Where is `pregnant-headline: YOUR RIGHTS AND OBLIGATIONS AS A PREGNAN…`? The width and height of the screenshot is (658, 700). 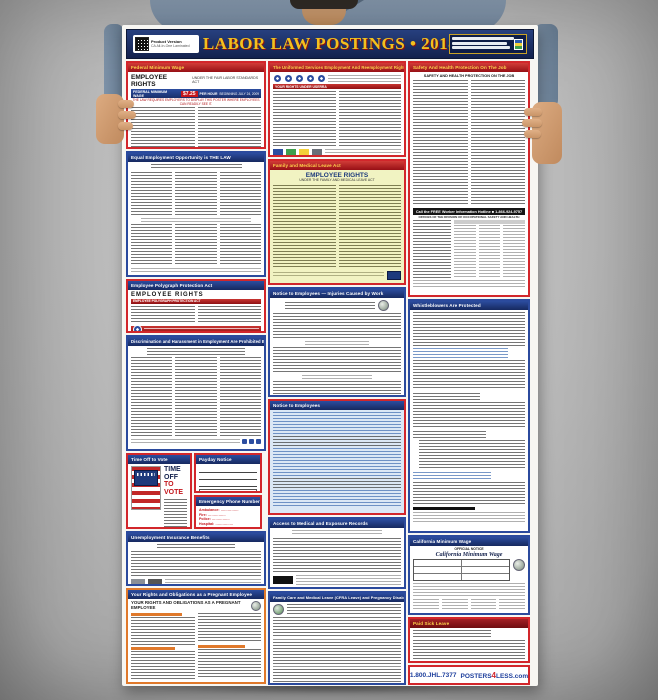
pregnant-headline: YOUR RIGHTS AND OBLIGATIONS AS A PREGNAN… is located at coordinates (186, 605).